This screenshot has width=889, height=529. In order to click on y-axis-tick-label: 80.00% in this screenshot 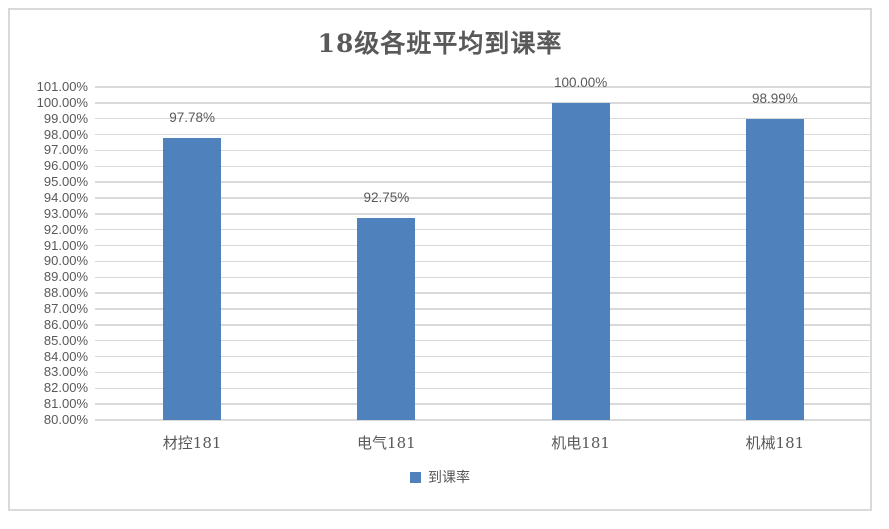, I will do `click(65, 419)`.